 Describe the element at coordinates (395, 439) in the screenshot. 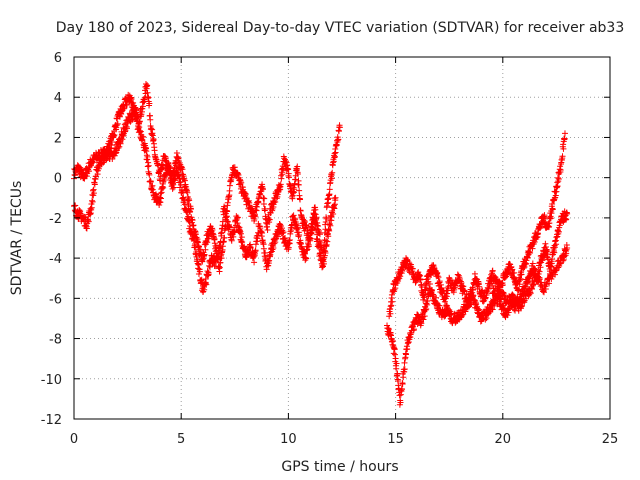

I see `x-tick-label: 15` at that location.